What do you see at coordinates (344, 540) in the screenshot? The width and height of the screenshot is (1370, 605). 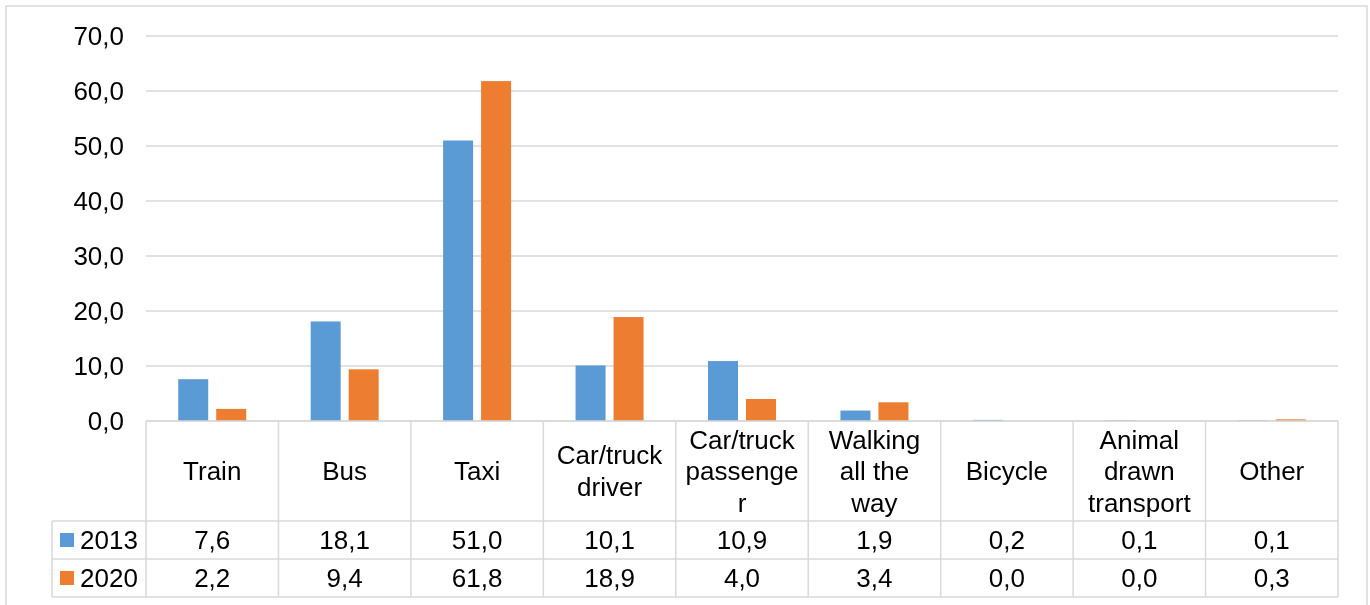 I see `data-label: 18,1` at bounding box center [344, 540].